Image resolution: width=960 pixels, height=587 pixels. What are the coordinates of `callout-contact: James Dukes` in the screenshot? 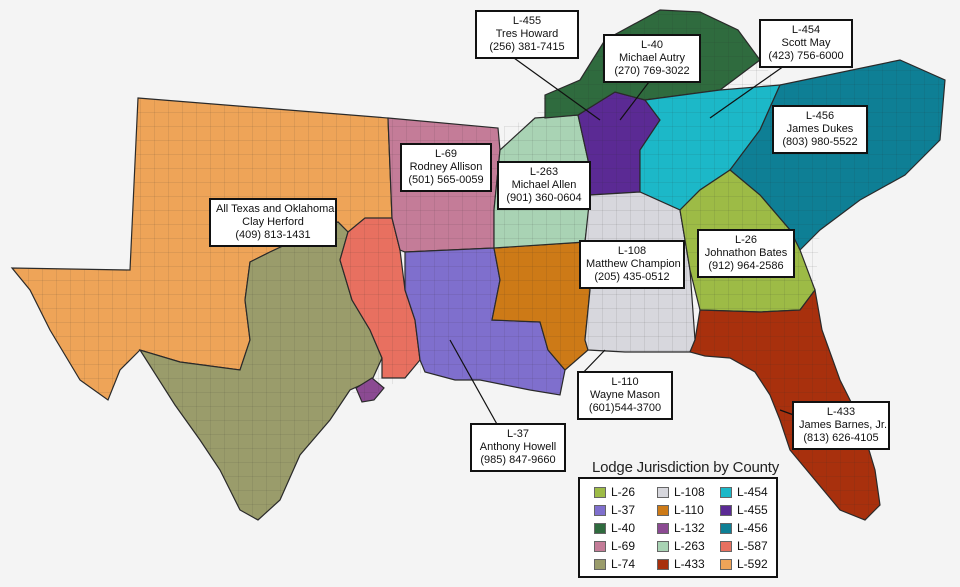 It's located at (820, 129).